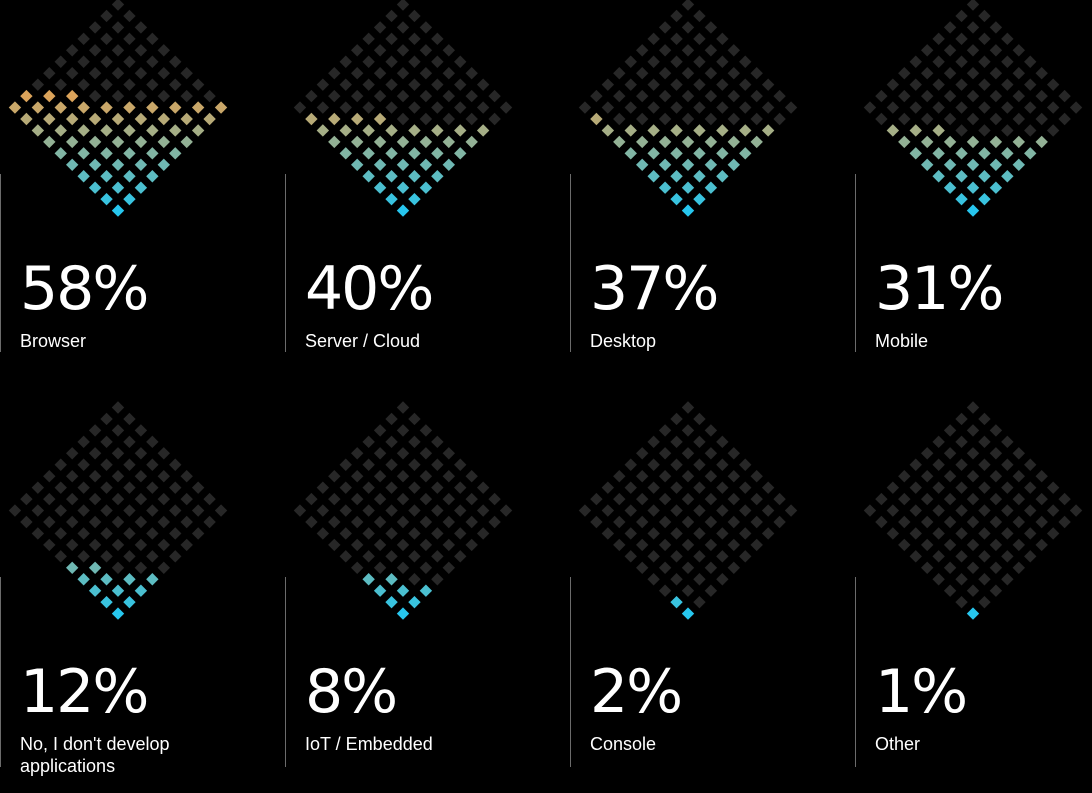 The height and width of the screenshot is (793, 1092). I want to click on chart-card-console: 2% Console, so click(712, 597).